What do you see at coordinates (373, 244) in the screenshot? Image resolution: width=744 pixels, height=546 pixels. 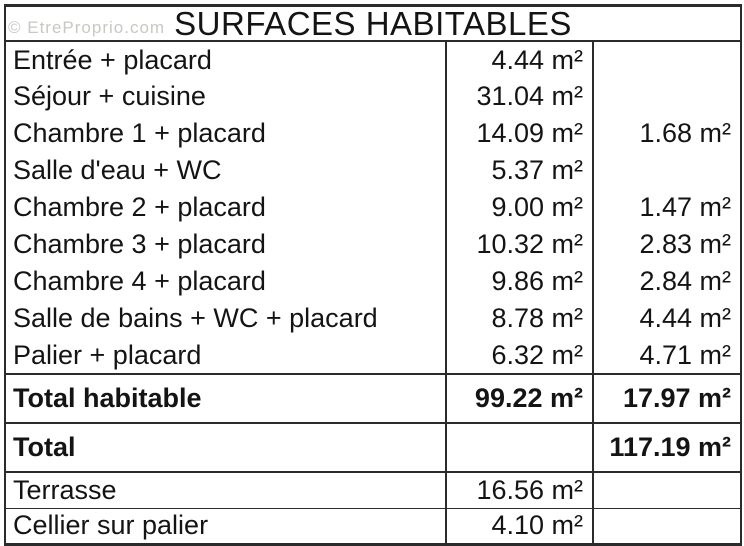 I see `table-row: Chambre 3 + placard 10.32 m² 2.83 m²` at bounding box center [373, 244].